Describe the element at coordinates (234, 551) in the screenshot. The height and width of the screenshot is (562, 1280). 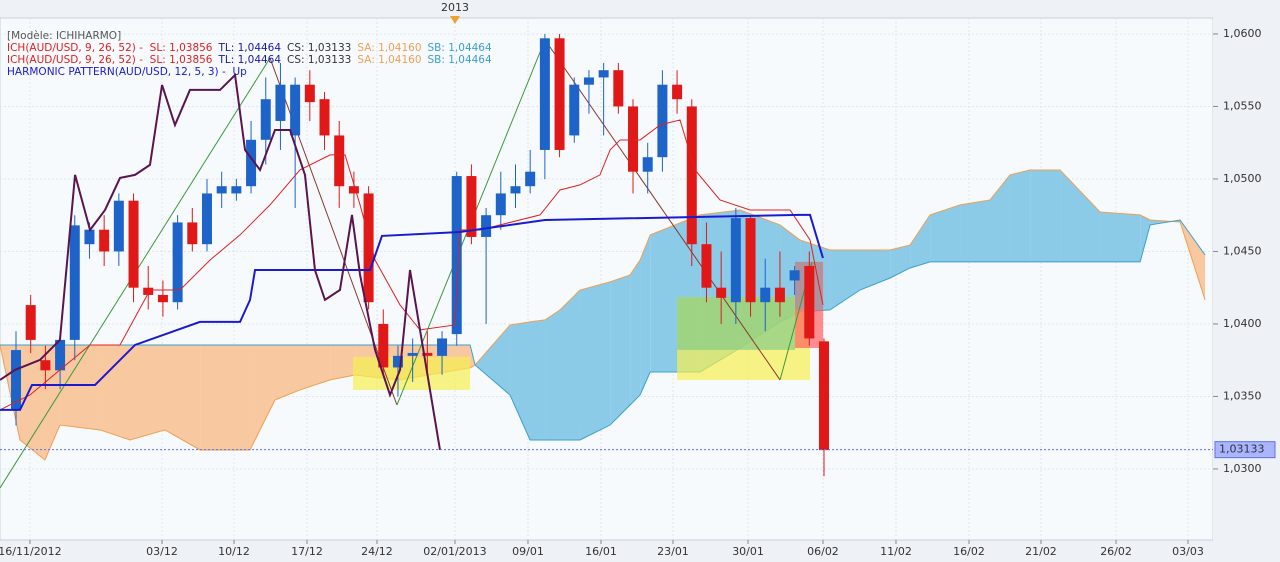
I see `x-tick-label: 10/12` at that location.